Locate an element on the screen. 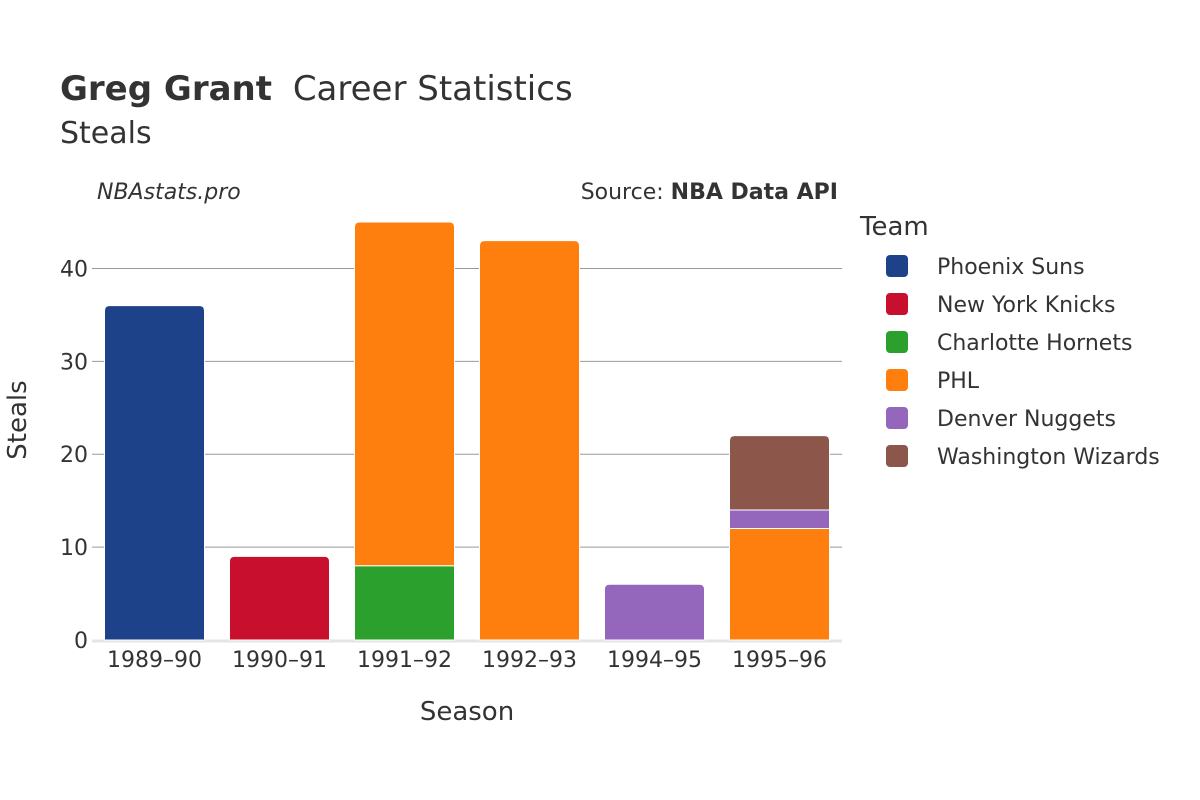 This screenshot has width=1200, height=800. chart-subtitle: Steals is located at coordinates (106, 133).